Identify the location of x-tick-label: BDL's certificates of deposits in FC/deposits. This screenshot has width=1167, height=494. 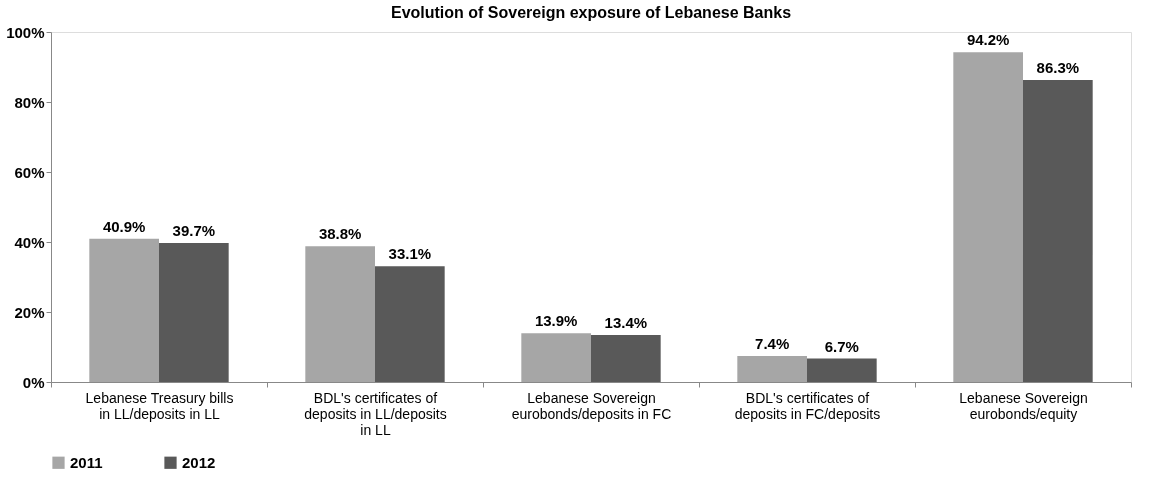
(807, 405).